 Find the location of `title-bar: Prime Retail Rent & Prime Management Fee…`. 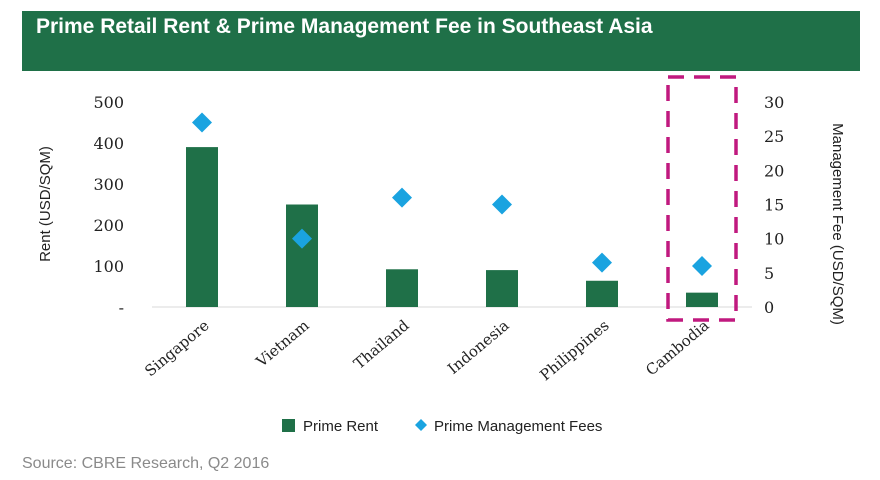

title-bar: Prime Retail Rent & Prime Management Fee… is located at coordinates (441, 41).